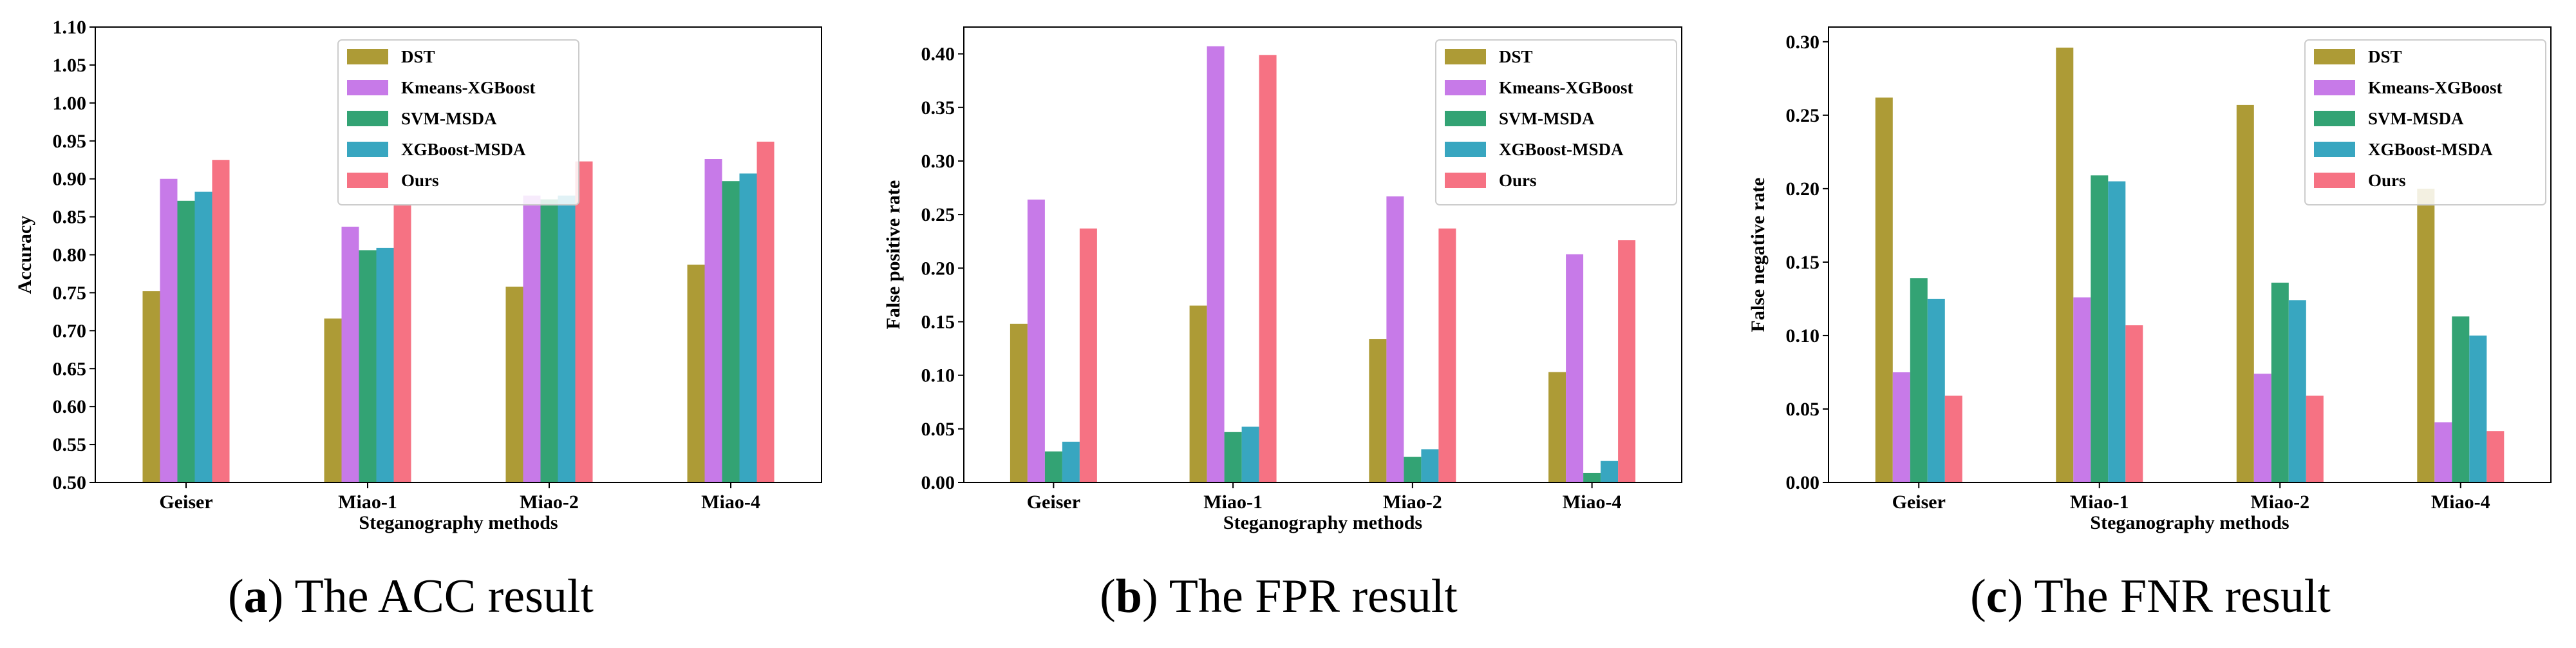 The image size is (2576, 648). What do you see at coordinates (2182, 596) in the screenshot?
I see `caption-text: The FNR result` at bounding box center [2182, 596].